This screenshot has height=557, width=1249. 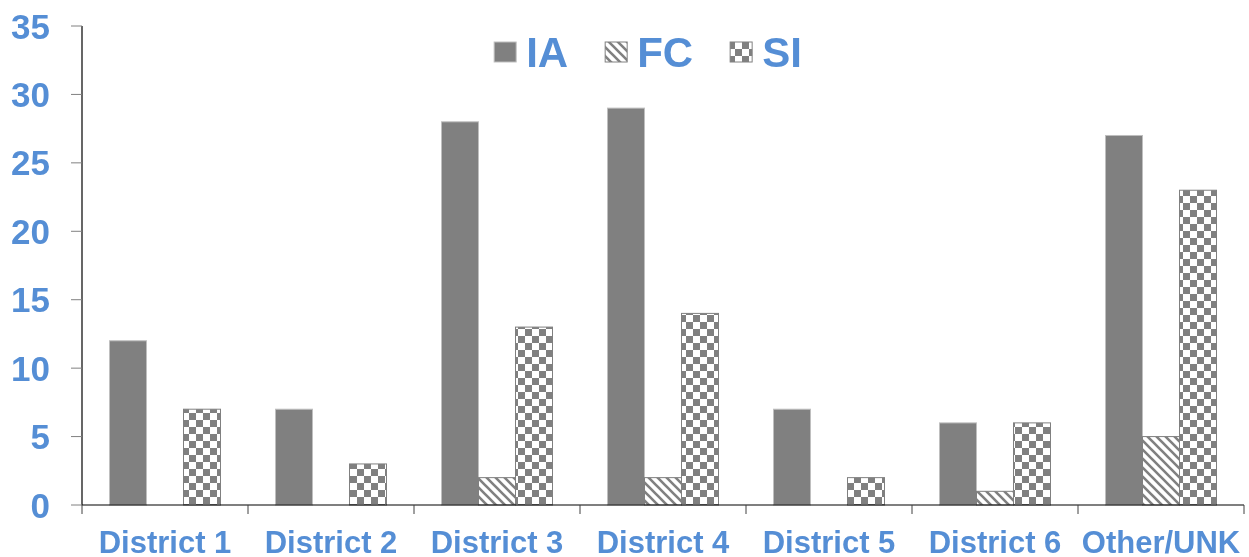 What do you see at coordinates (30, 368) in the screenshot?
I see `y-tick-label: 10` at bounding box center [30, 368].